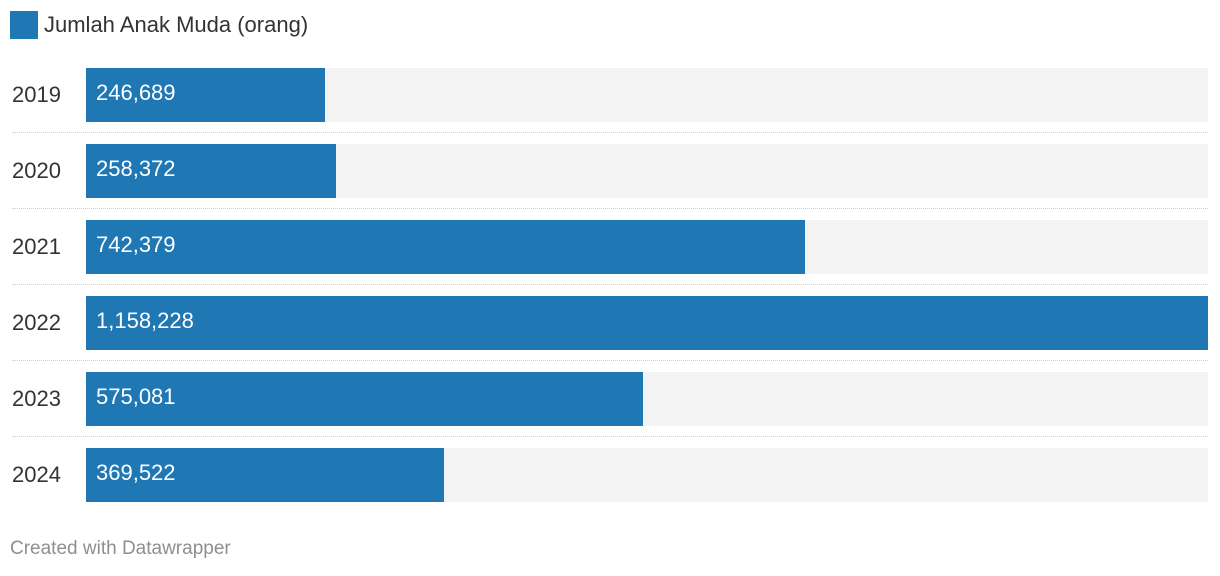 The height and width of the screenshot is (576, 1220). Describe the element at coordinates (176, 24) in the screenshot. I see `legend-label: Jumlah Anak Muda (orang)` at that location.